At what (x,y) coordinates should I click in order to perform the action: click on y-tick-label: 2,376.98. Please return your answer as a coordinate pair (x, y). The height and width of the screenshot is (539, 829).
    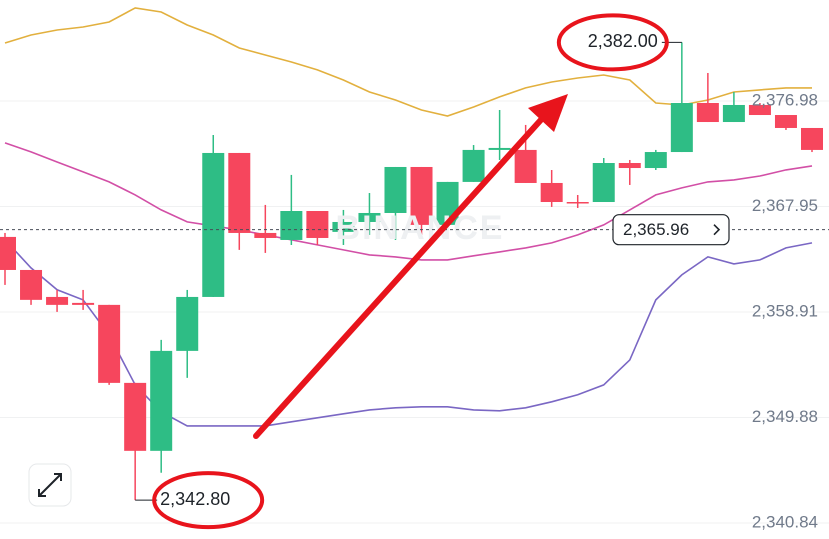
    Looking at the image, I should click on (785, 99).